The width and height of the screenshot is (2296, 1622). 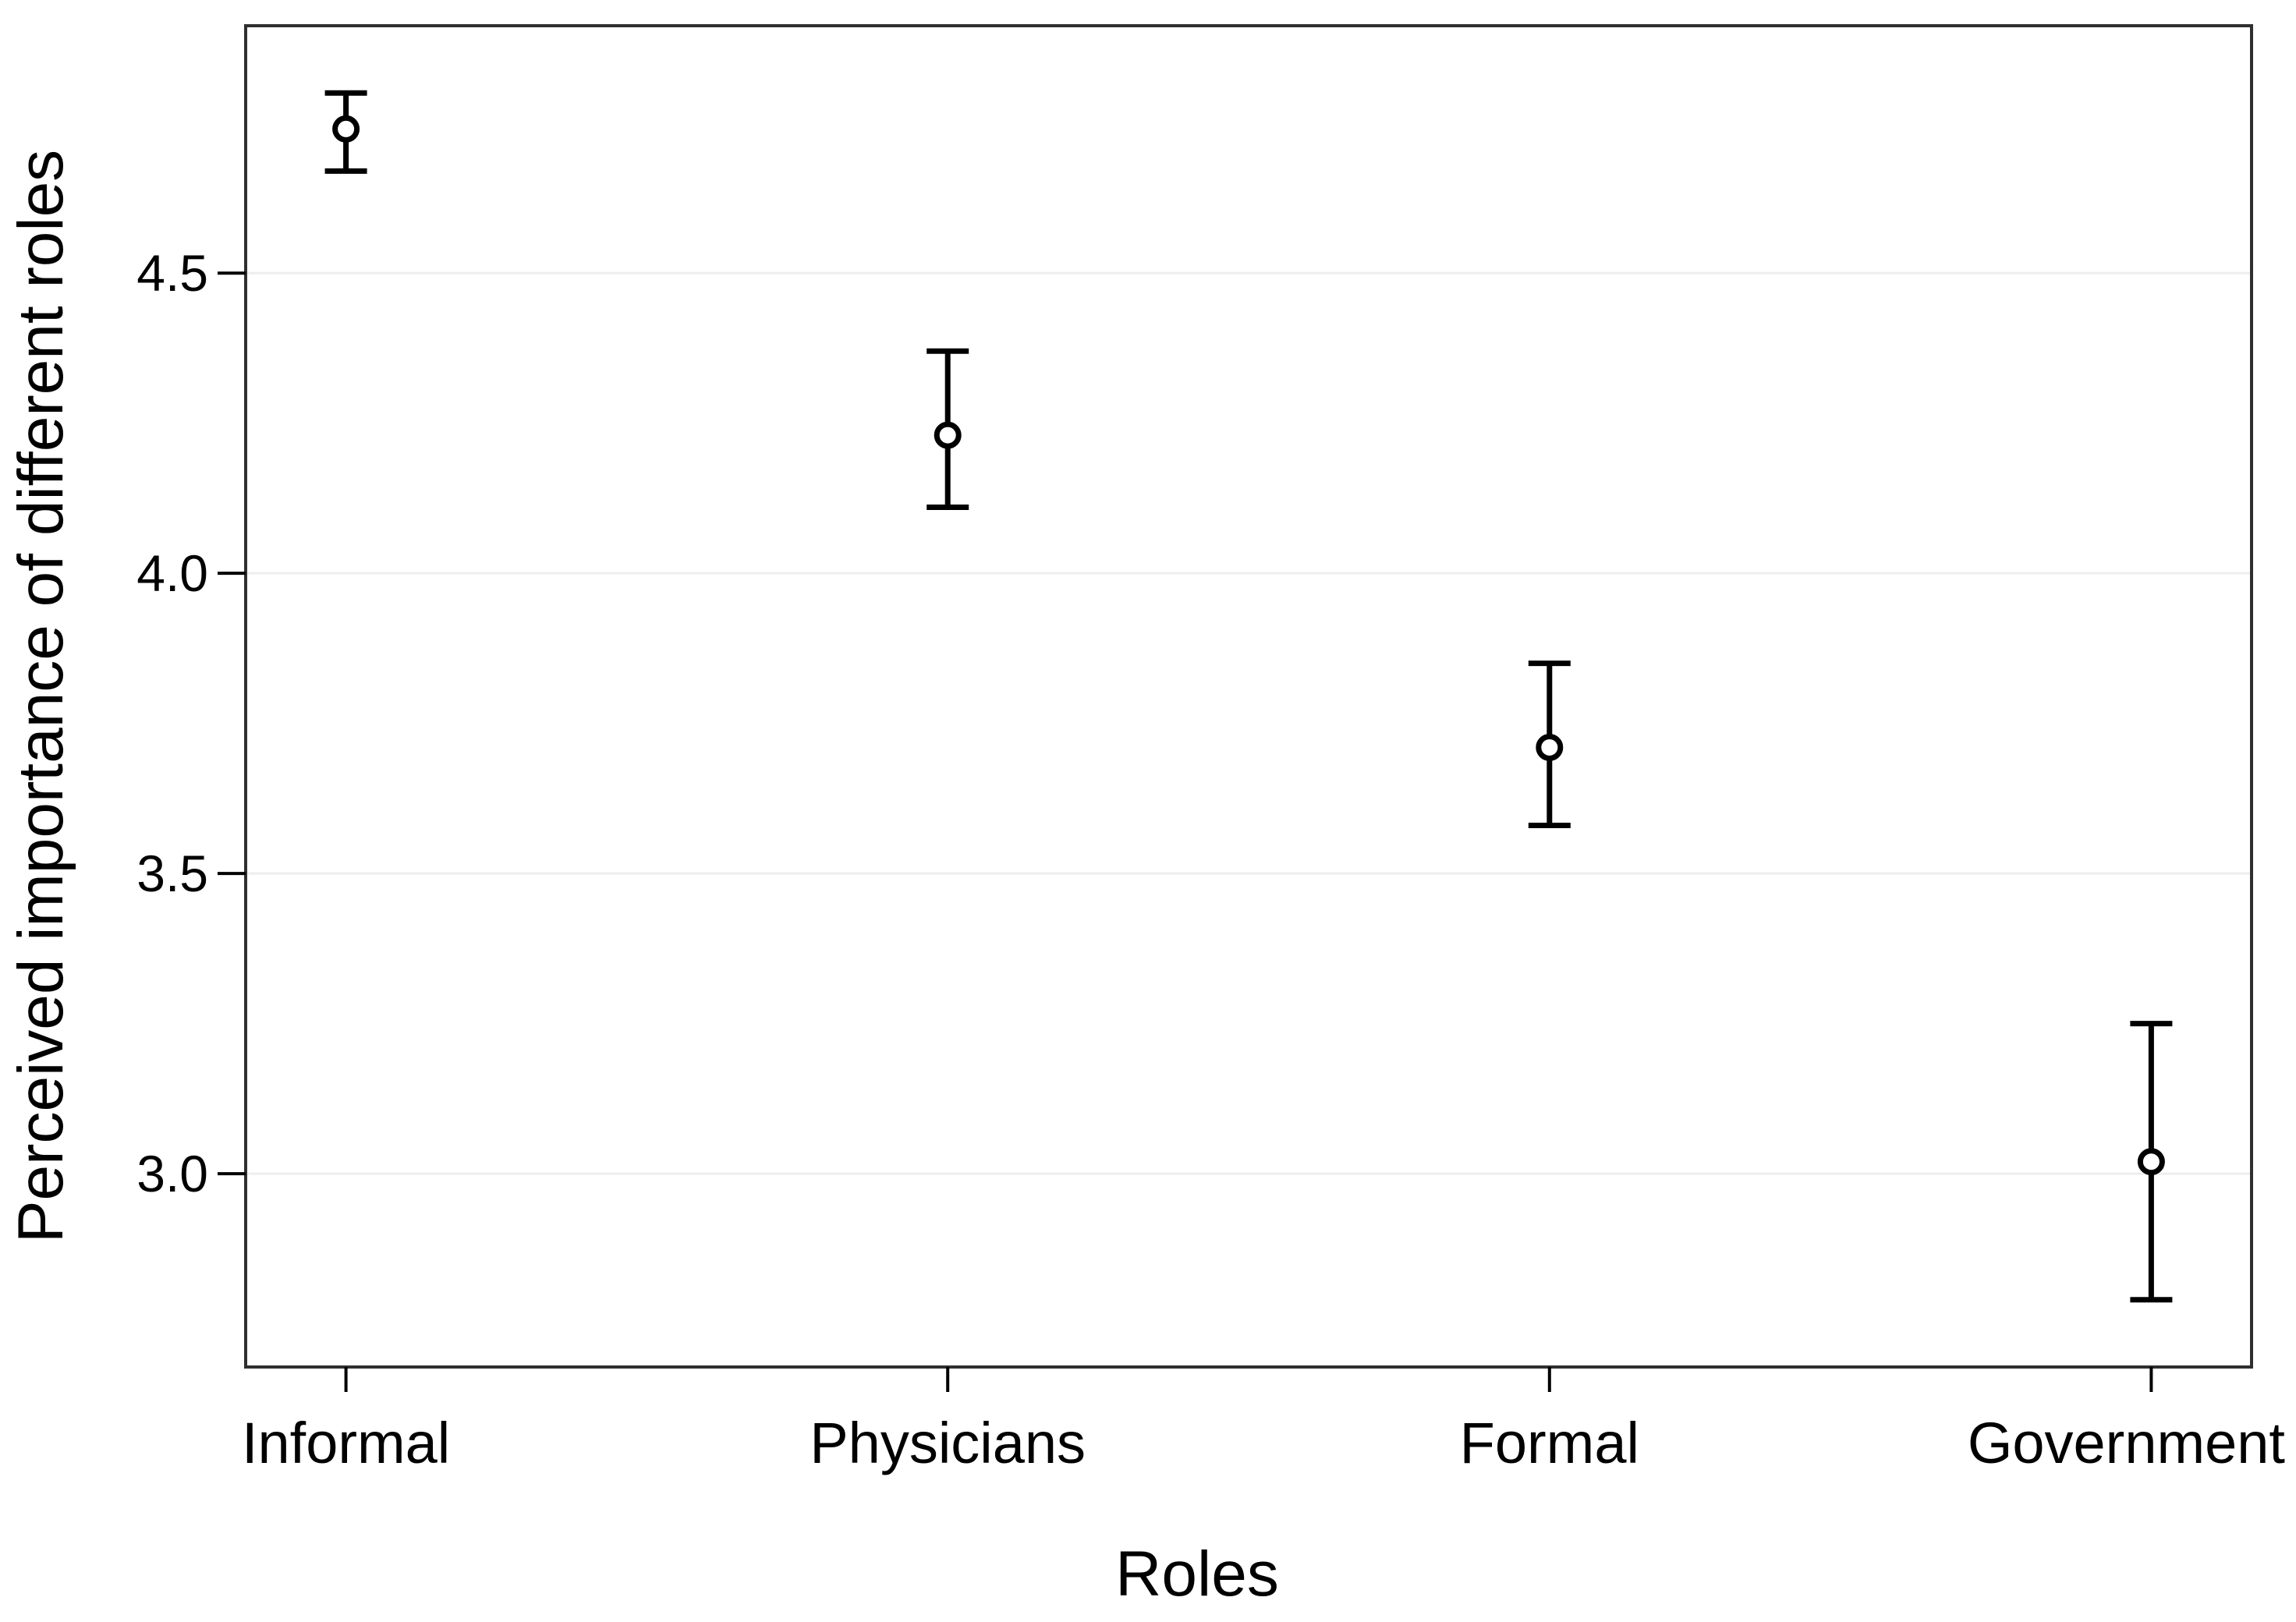 What do you see at coordinates (2127, 1443) in the screenshot?
I see `x-tick-label: Government` at bounding box center [2127, 1443].